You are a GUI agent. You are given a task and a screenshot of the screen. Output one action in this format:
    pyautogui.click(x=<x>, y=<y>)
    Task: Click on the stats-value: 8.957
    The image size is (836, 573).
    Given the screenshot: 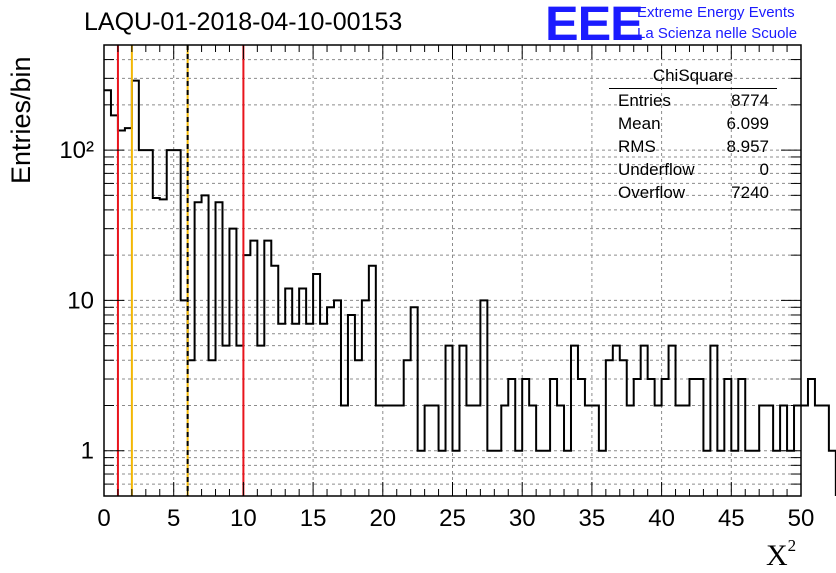 What is the action you would take?
    pyautogui.click(x=747, y=146)
    